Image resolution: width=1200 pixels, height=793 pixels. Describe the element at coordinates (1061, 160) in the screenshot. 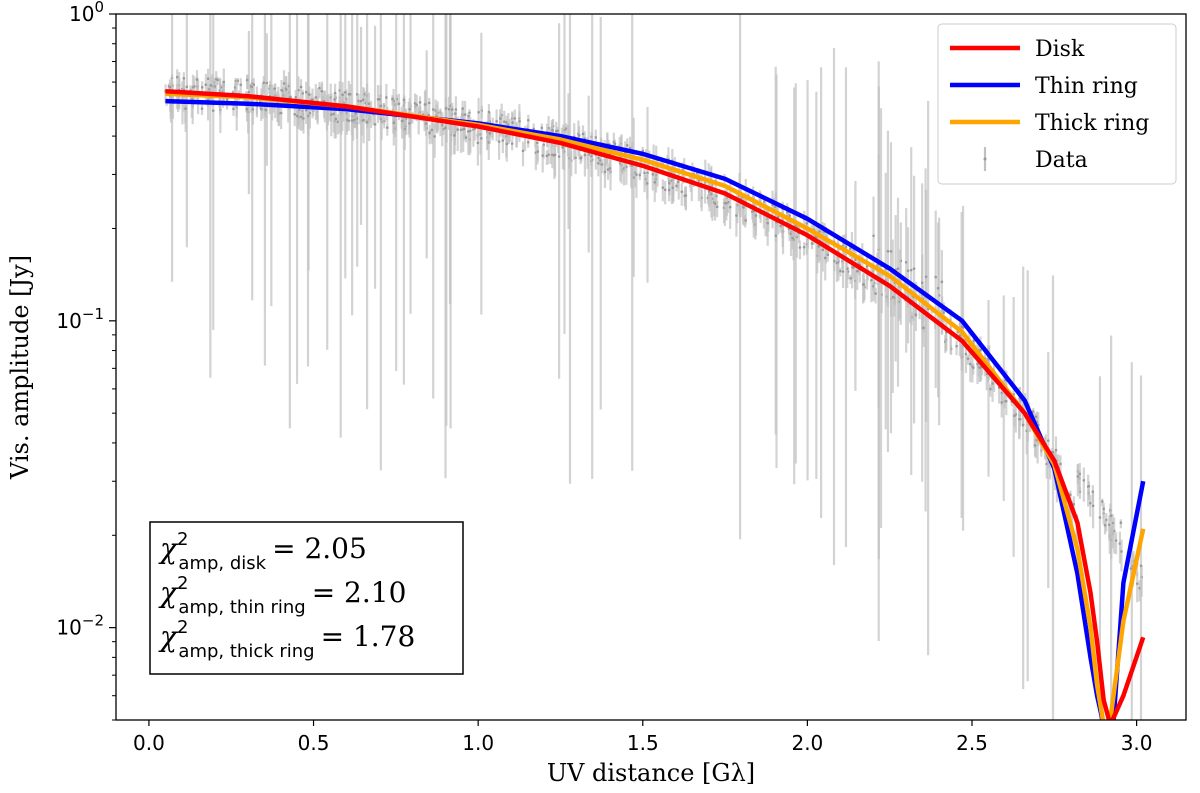

I see `legend-label-data: Data` at that location.